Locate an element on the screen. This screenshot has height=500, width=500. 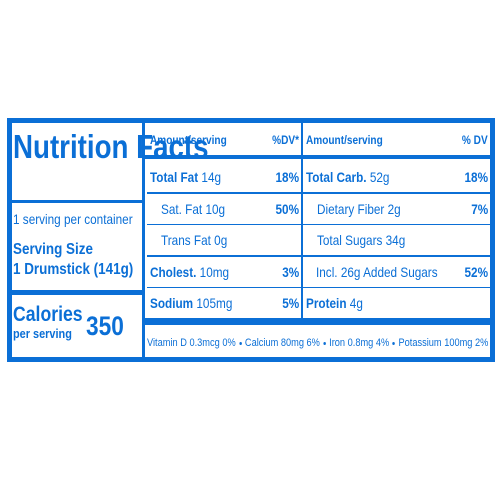
nutrient-amount: 52g is located at coordinates (379, 177).